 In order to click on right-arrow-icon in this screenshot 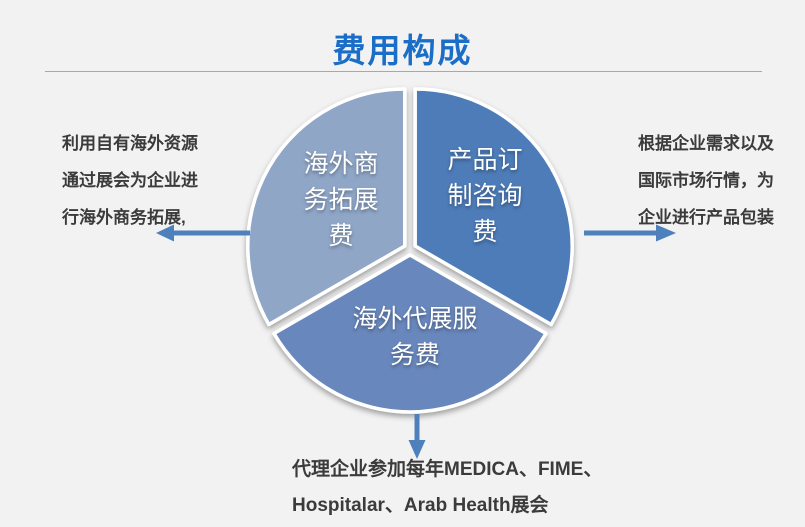, I will do `click(630, 233)`.